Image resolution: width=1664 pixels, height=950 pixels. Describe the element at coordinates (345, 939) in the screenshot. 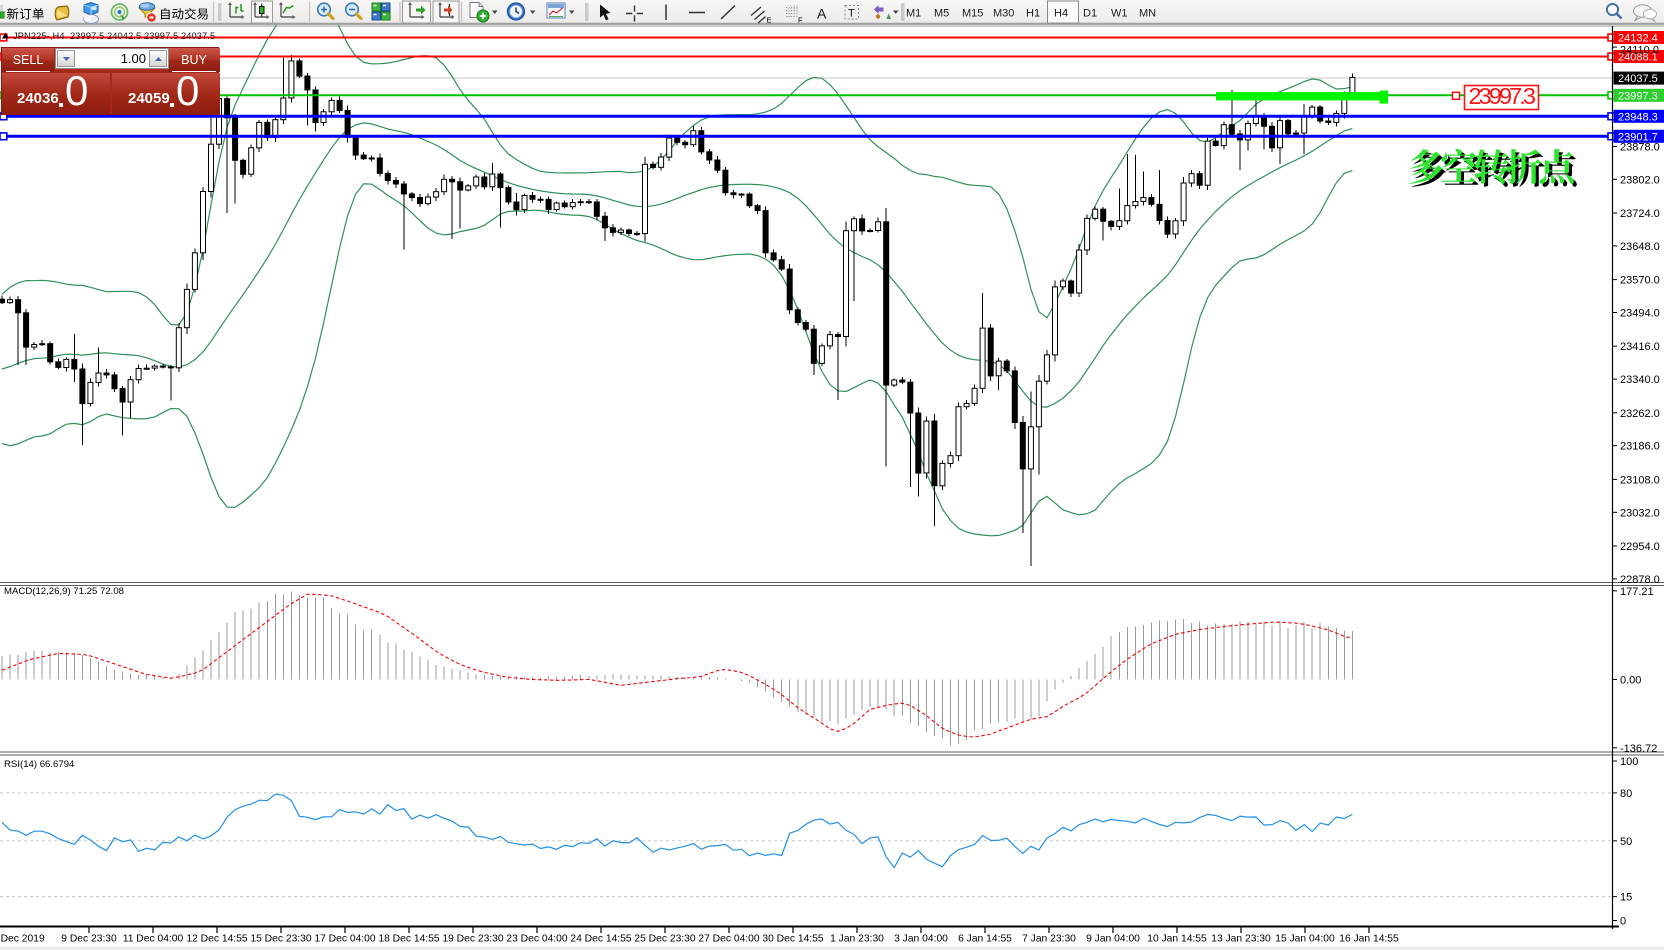

I see `svg-text: 17 Dec 04:00` at that location.